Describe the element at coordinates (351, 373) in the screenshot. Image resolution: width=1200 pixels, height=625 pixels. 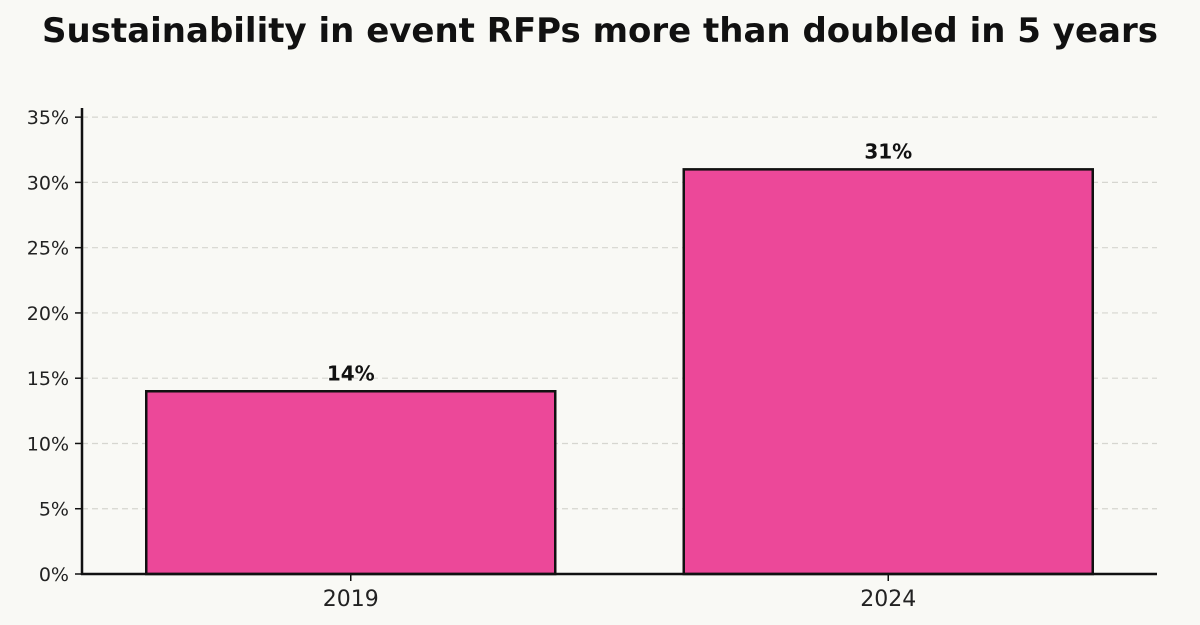
I see `data-label: 14%` at that location.